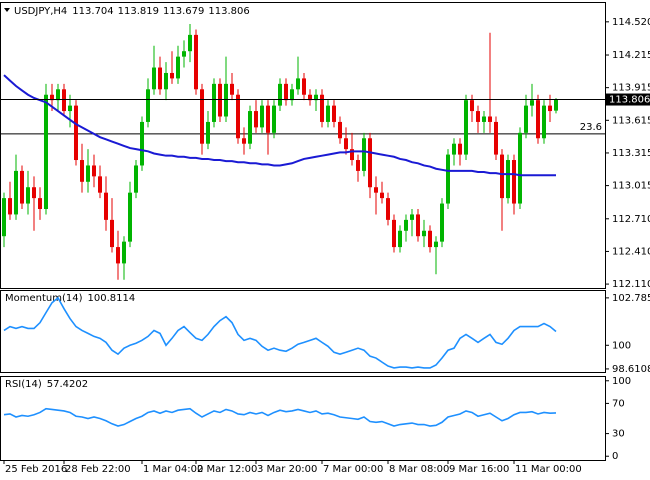 The image size is (650, 480). Describe the element at coordinates (92, 11) in the screenshot. I see `open-value: 113.704` at that location.